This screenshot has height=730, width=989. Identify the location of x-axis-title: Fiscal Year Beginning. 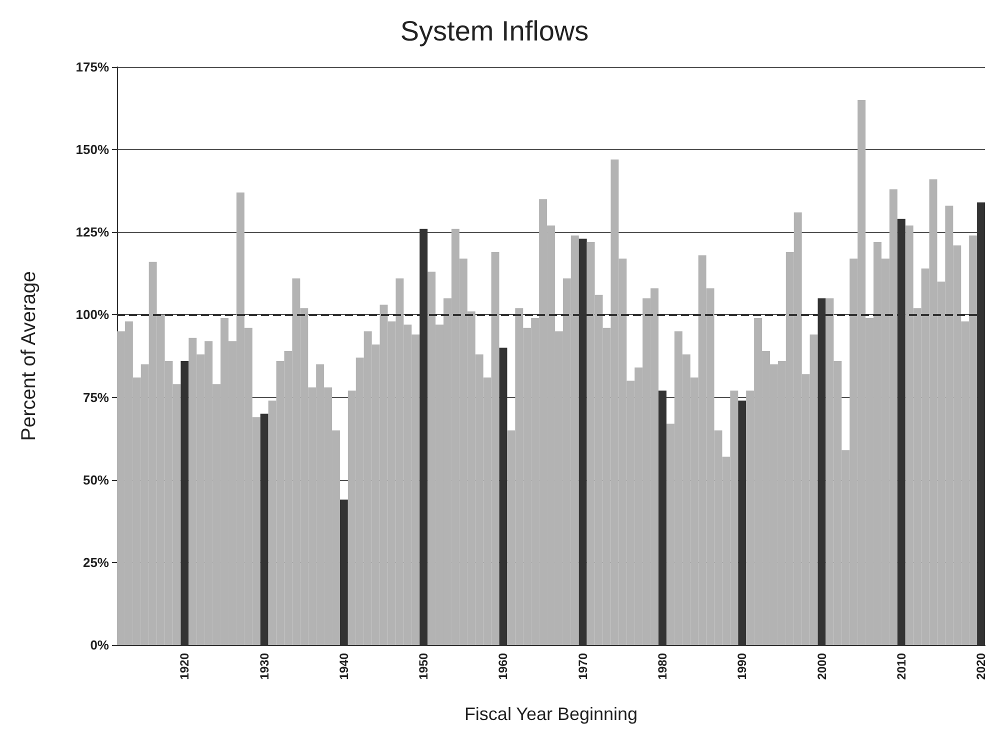
(551, 714).